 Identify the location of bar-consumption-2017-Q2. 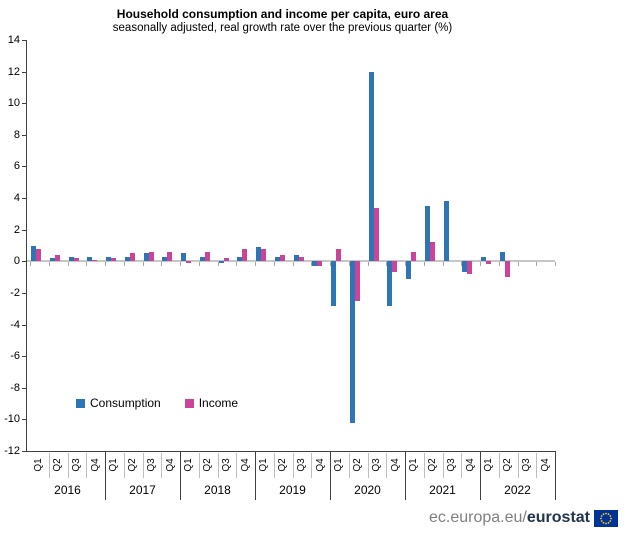
(127, 259).